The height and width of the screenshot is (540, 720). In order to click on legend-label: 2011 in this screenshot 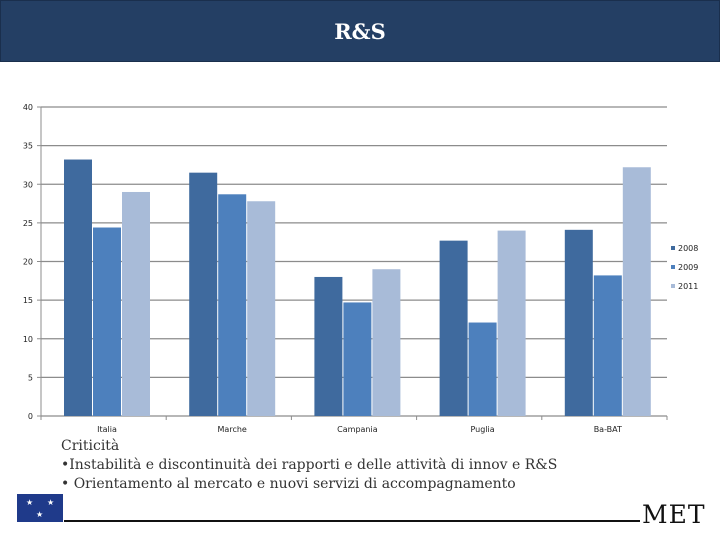, I will do `click(688, 286)`.